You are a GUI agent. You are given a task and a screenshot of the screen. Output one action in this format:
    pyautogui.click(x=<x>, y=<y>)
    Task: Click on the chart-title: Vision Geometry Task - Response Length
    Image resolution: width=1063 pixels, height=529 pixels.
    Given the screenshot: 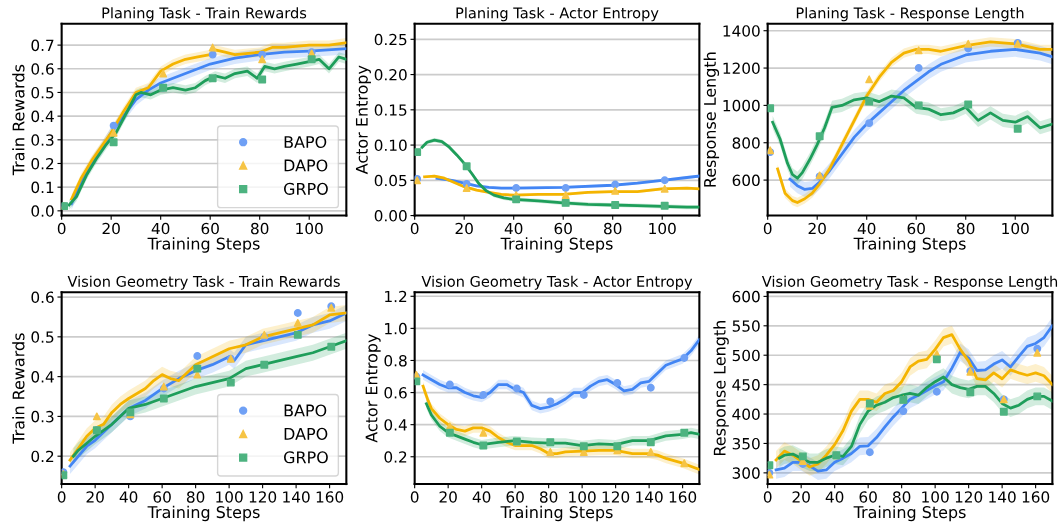 What is the action you would take?
    pyautogui.click(x=909, y=282)
    